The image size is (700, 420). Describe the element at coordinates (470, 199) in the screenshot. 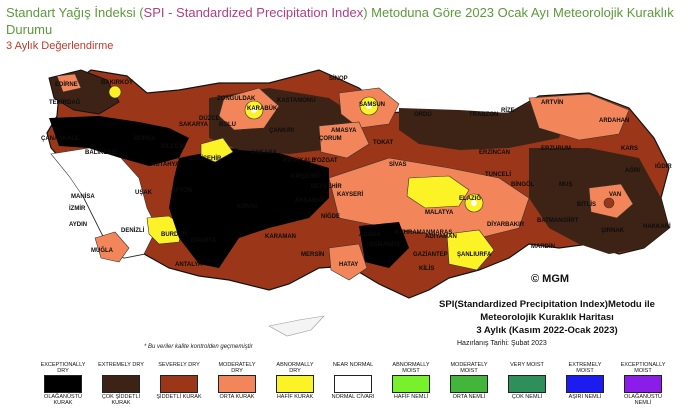

I see `city-label: ELAZIĞ` at that location.